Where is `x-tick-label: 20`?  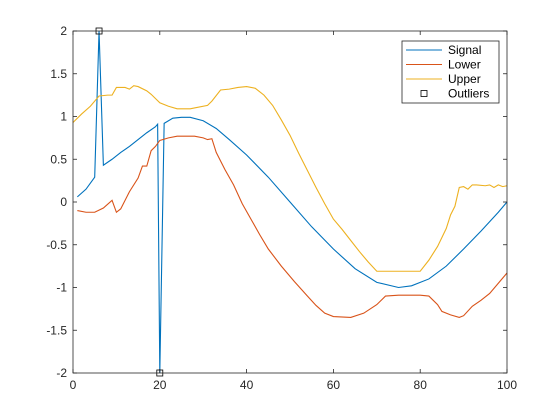 x-tick-label: 20 is located at coordinates (160, 385).